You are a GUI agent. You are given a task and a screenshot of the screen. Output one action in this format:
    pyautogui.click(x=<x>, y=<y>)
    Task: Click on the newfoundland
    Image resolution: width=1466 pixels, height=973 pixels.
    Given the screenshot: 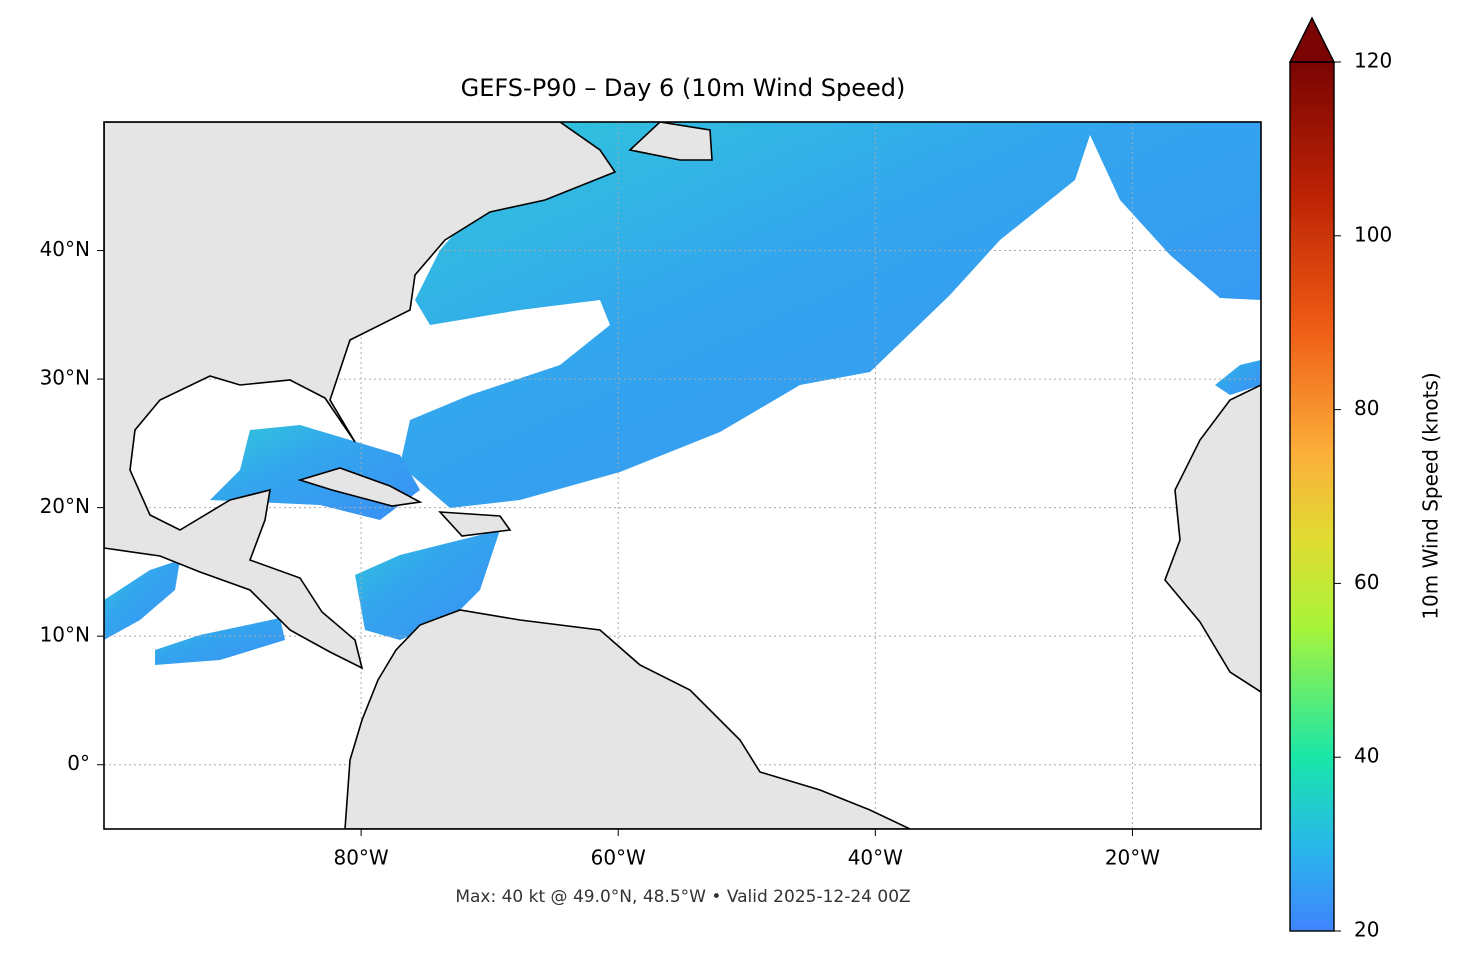 What is the action you would take?
    pyautogui.click(x=670, y=141)
    